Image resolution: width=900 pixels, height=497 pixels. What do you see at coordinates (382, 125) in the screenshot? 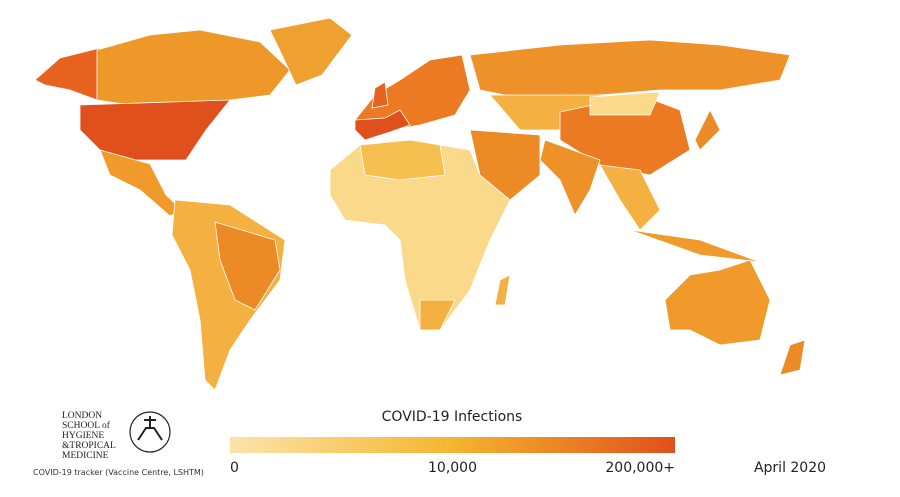
I see `western-europe` at bounding box center [382, 125].